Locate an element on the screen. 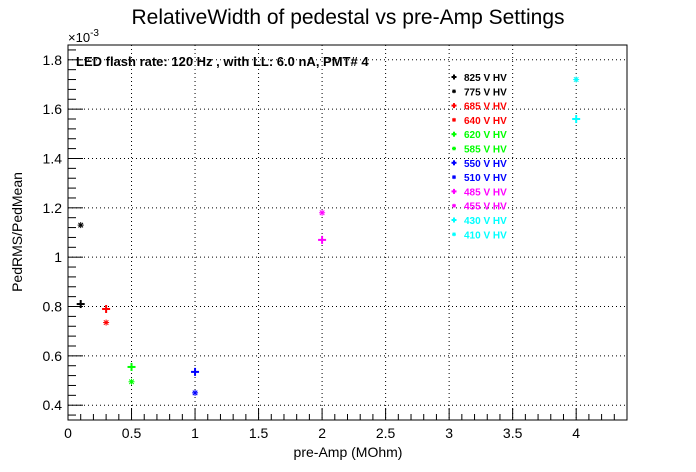 This screenshot has height=472, width=696. y-tick-labels: 0.4 0.6 0.8 1 1.2 1.4 1.6 1.8 is located at coordinates (53, 232).